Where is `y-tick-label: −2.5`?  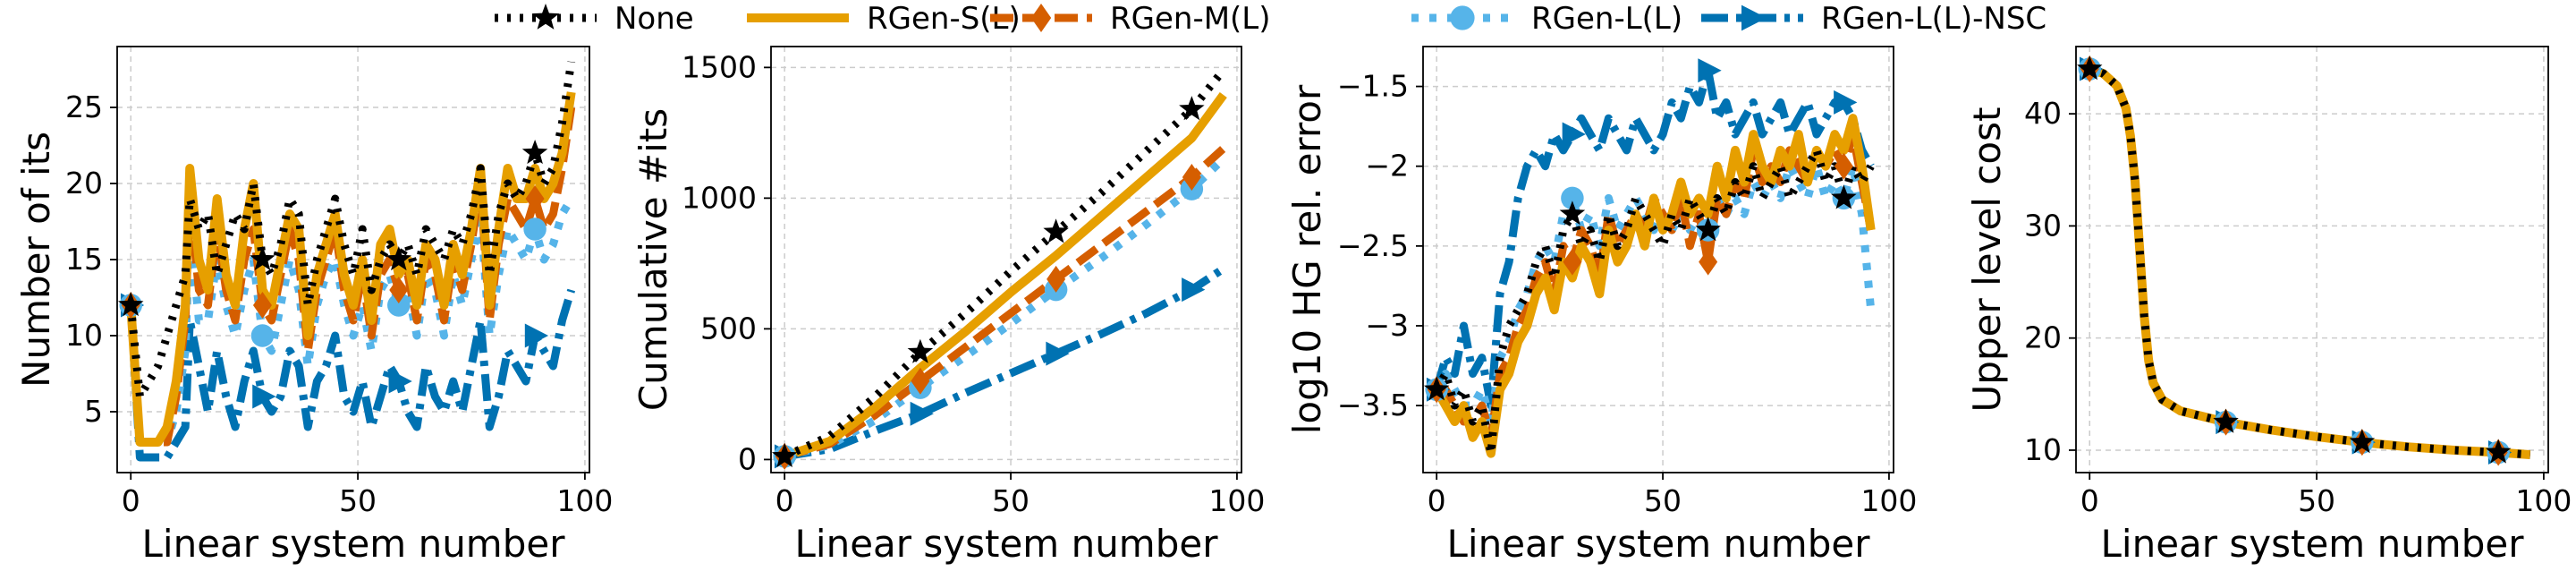 y-tick-label: −2.5 is located at coordinates (1373, 245).